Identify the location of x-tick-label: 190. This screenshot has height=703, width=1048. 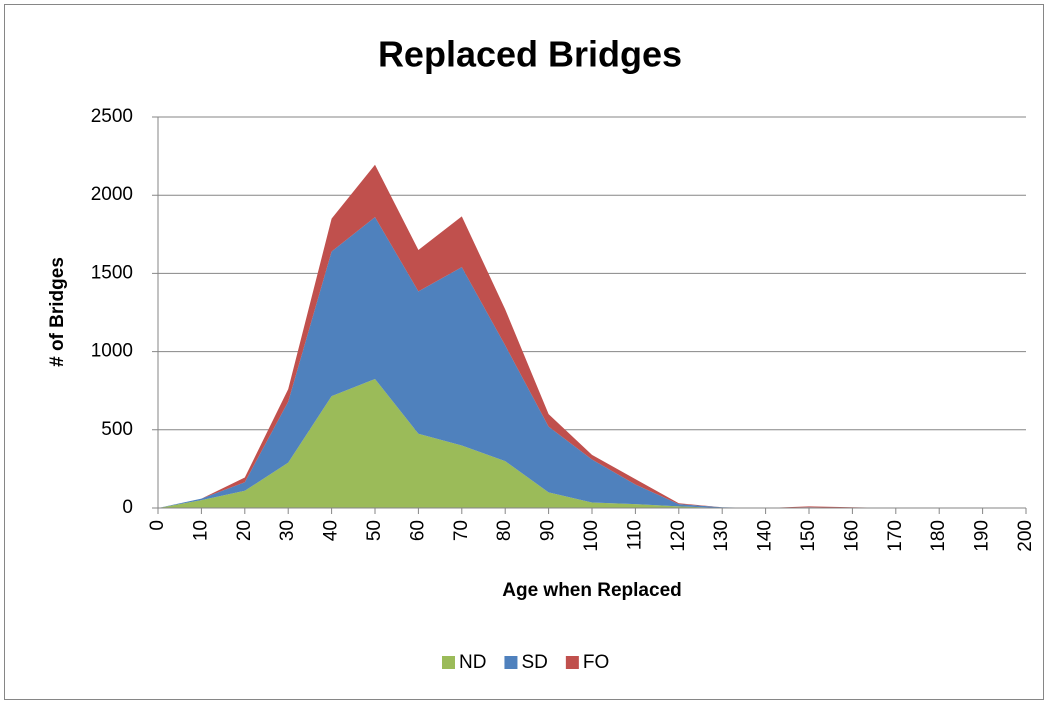
(982, 536).